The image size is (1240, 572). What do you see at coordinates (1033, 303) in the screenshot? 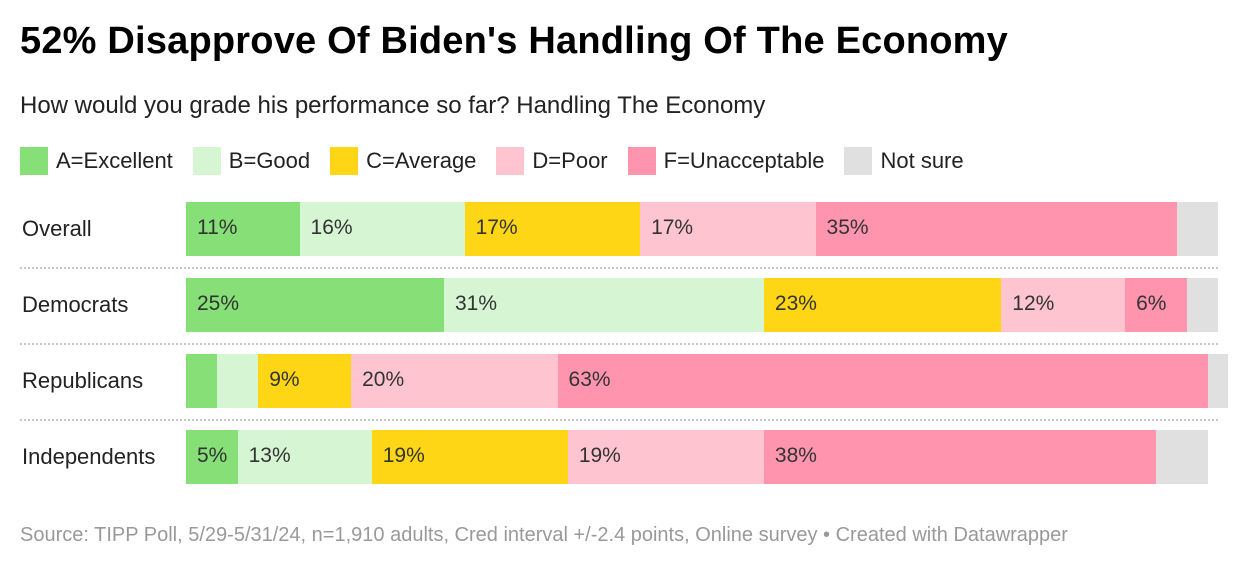
I see `bar-value-label: 12%` at bounding box center [1033, 303].